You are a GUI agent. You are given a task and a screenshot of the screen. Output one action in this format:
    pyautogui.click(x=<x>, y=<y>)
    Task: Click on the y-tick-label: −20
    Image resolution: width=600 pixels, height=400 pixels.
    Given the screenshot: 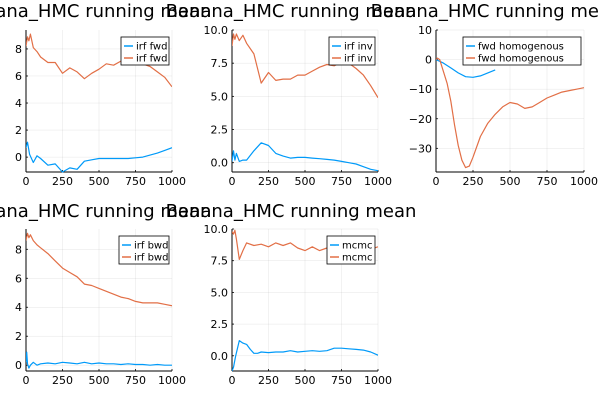 What is the action you would take?
    pyautogui.click(x=420, y=119)
    